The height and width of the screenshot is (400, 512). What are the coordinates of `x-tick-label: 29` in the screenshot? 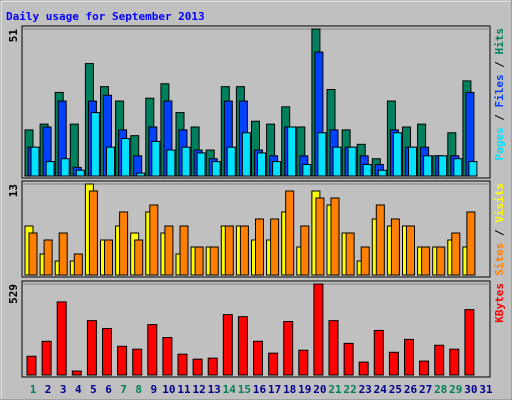 It's located at (455, 389).